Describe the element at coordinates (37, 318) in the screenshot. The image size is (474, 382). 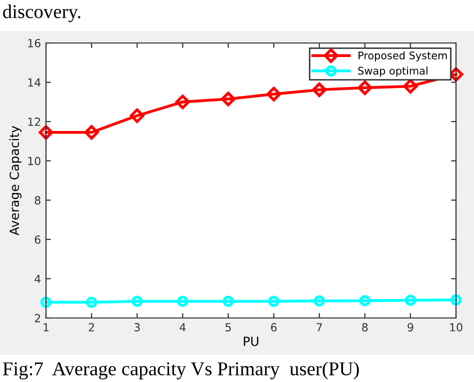
I see `y-tick-label: 2` at that location.